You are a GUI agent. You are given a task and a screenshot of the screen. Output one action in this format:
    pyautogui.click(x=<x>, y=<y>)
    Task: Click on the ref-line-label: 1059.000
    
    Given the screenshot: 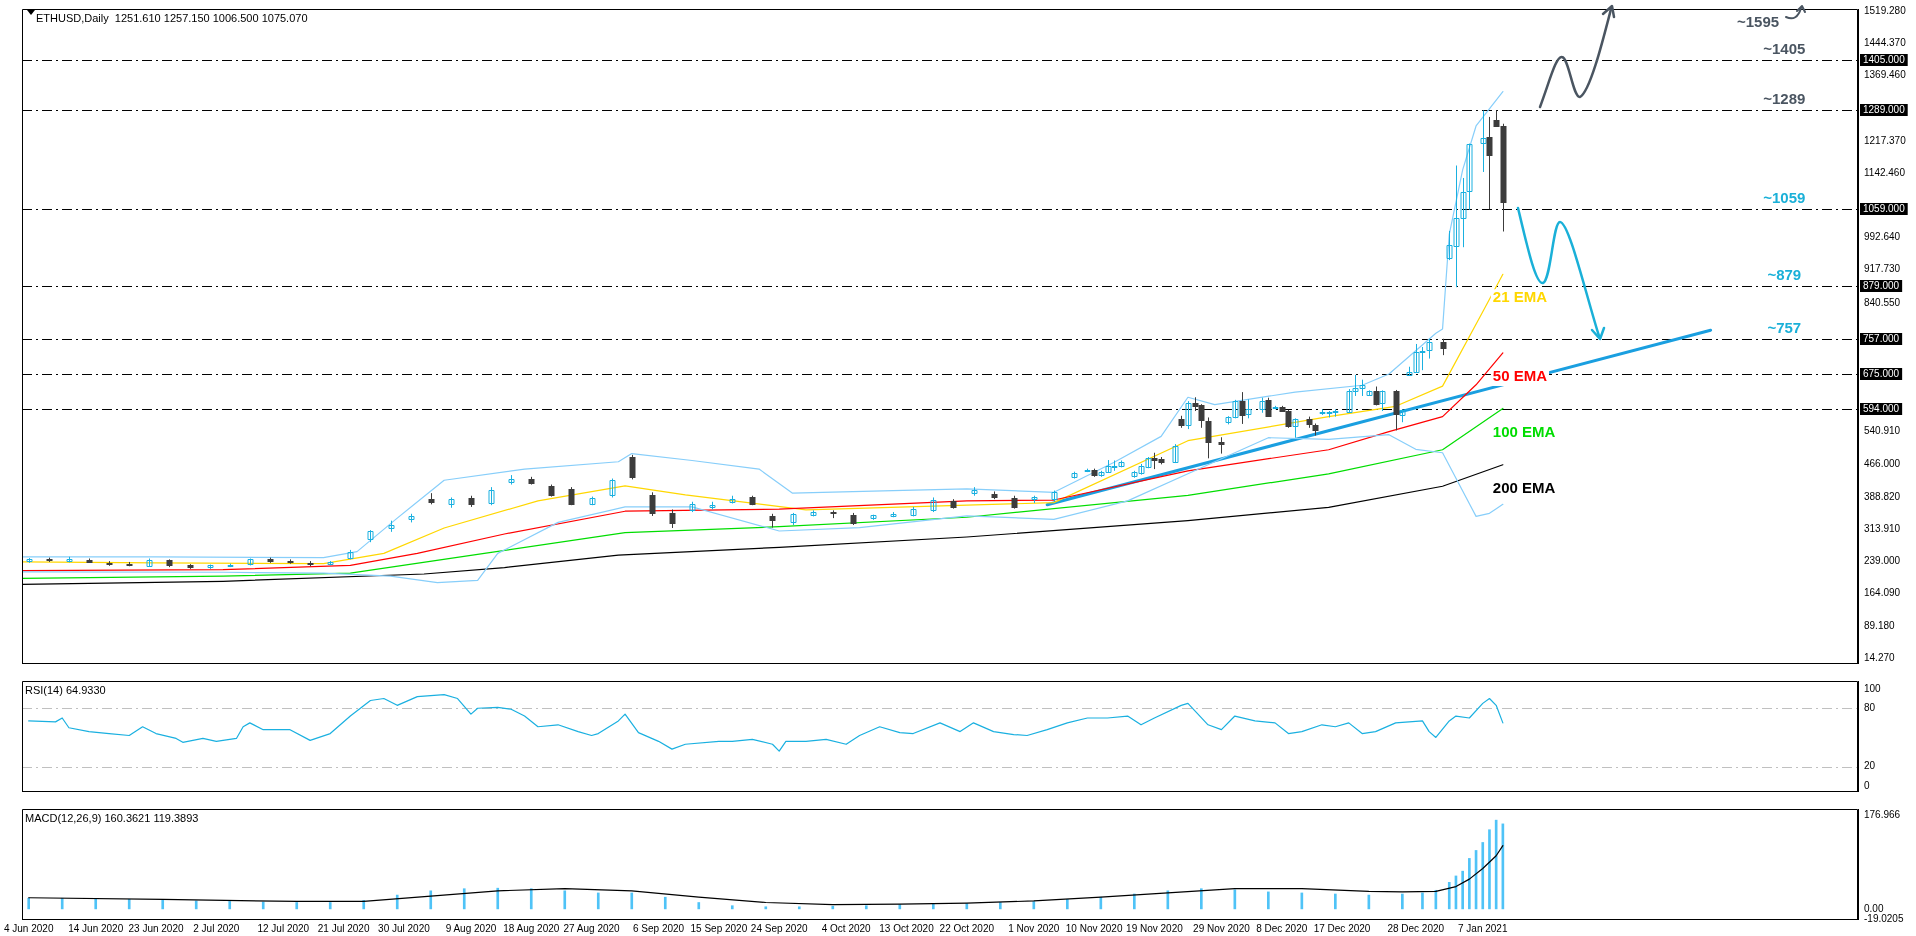 What is the action you would take?
    pyautogui.click(x=1884, y=208)
    